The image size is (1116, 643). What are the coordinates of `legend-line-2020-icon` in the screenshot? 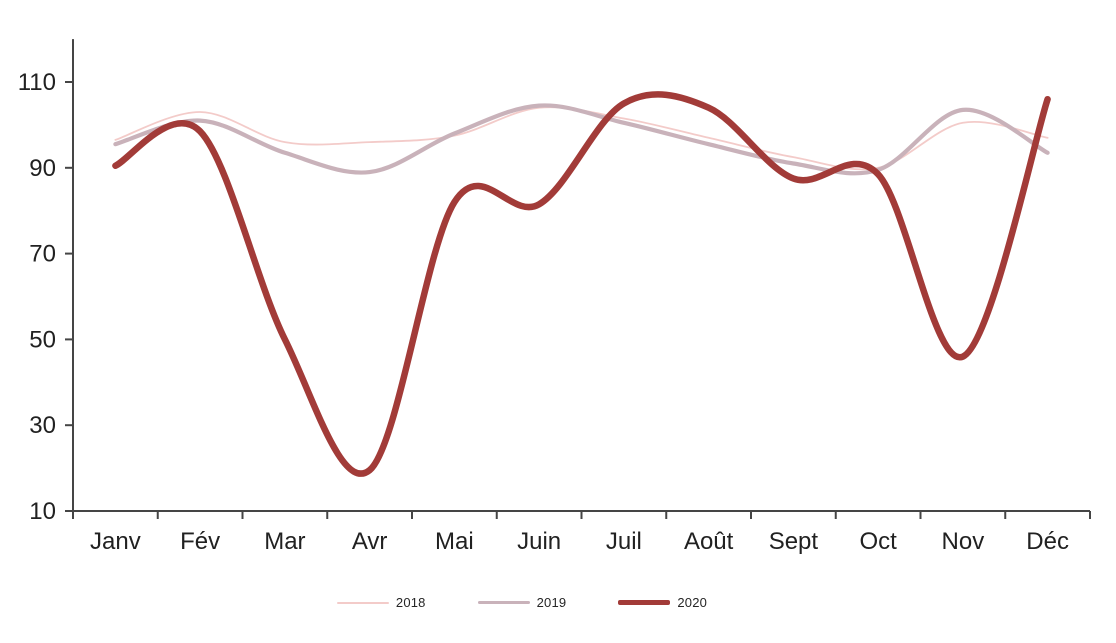 It's located at (644, 602).